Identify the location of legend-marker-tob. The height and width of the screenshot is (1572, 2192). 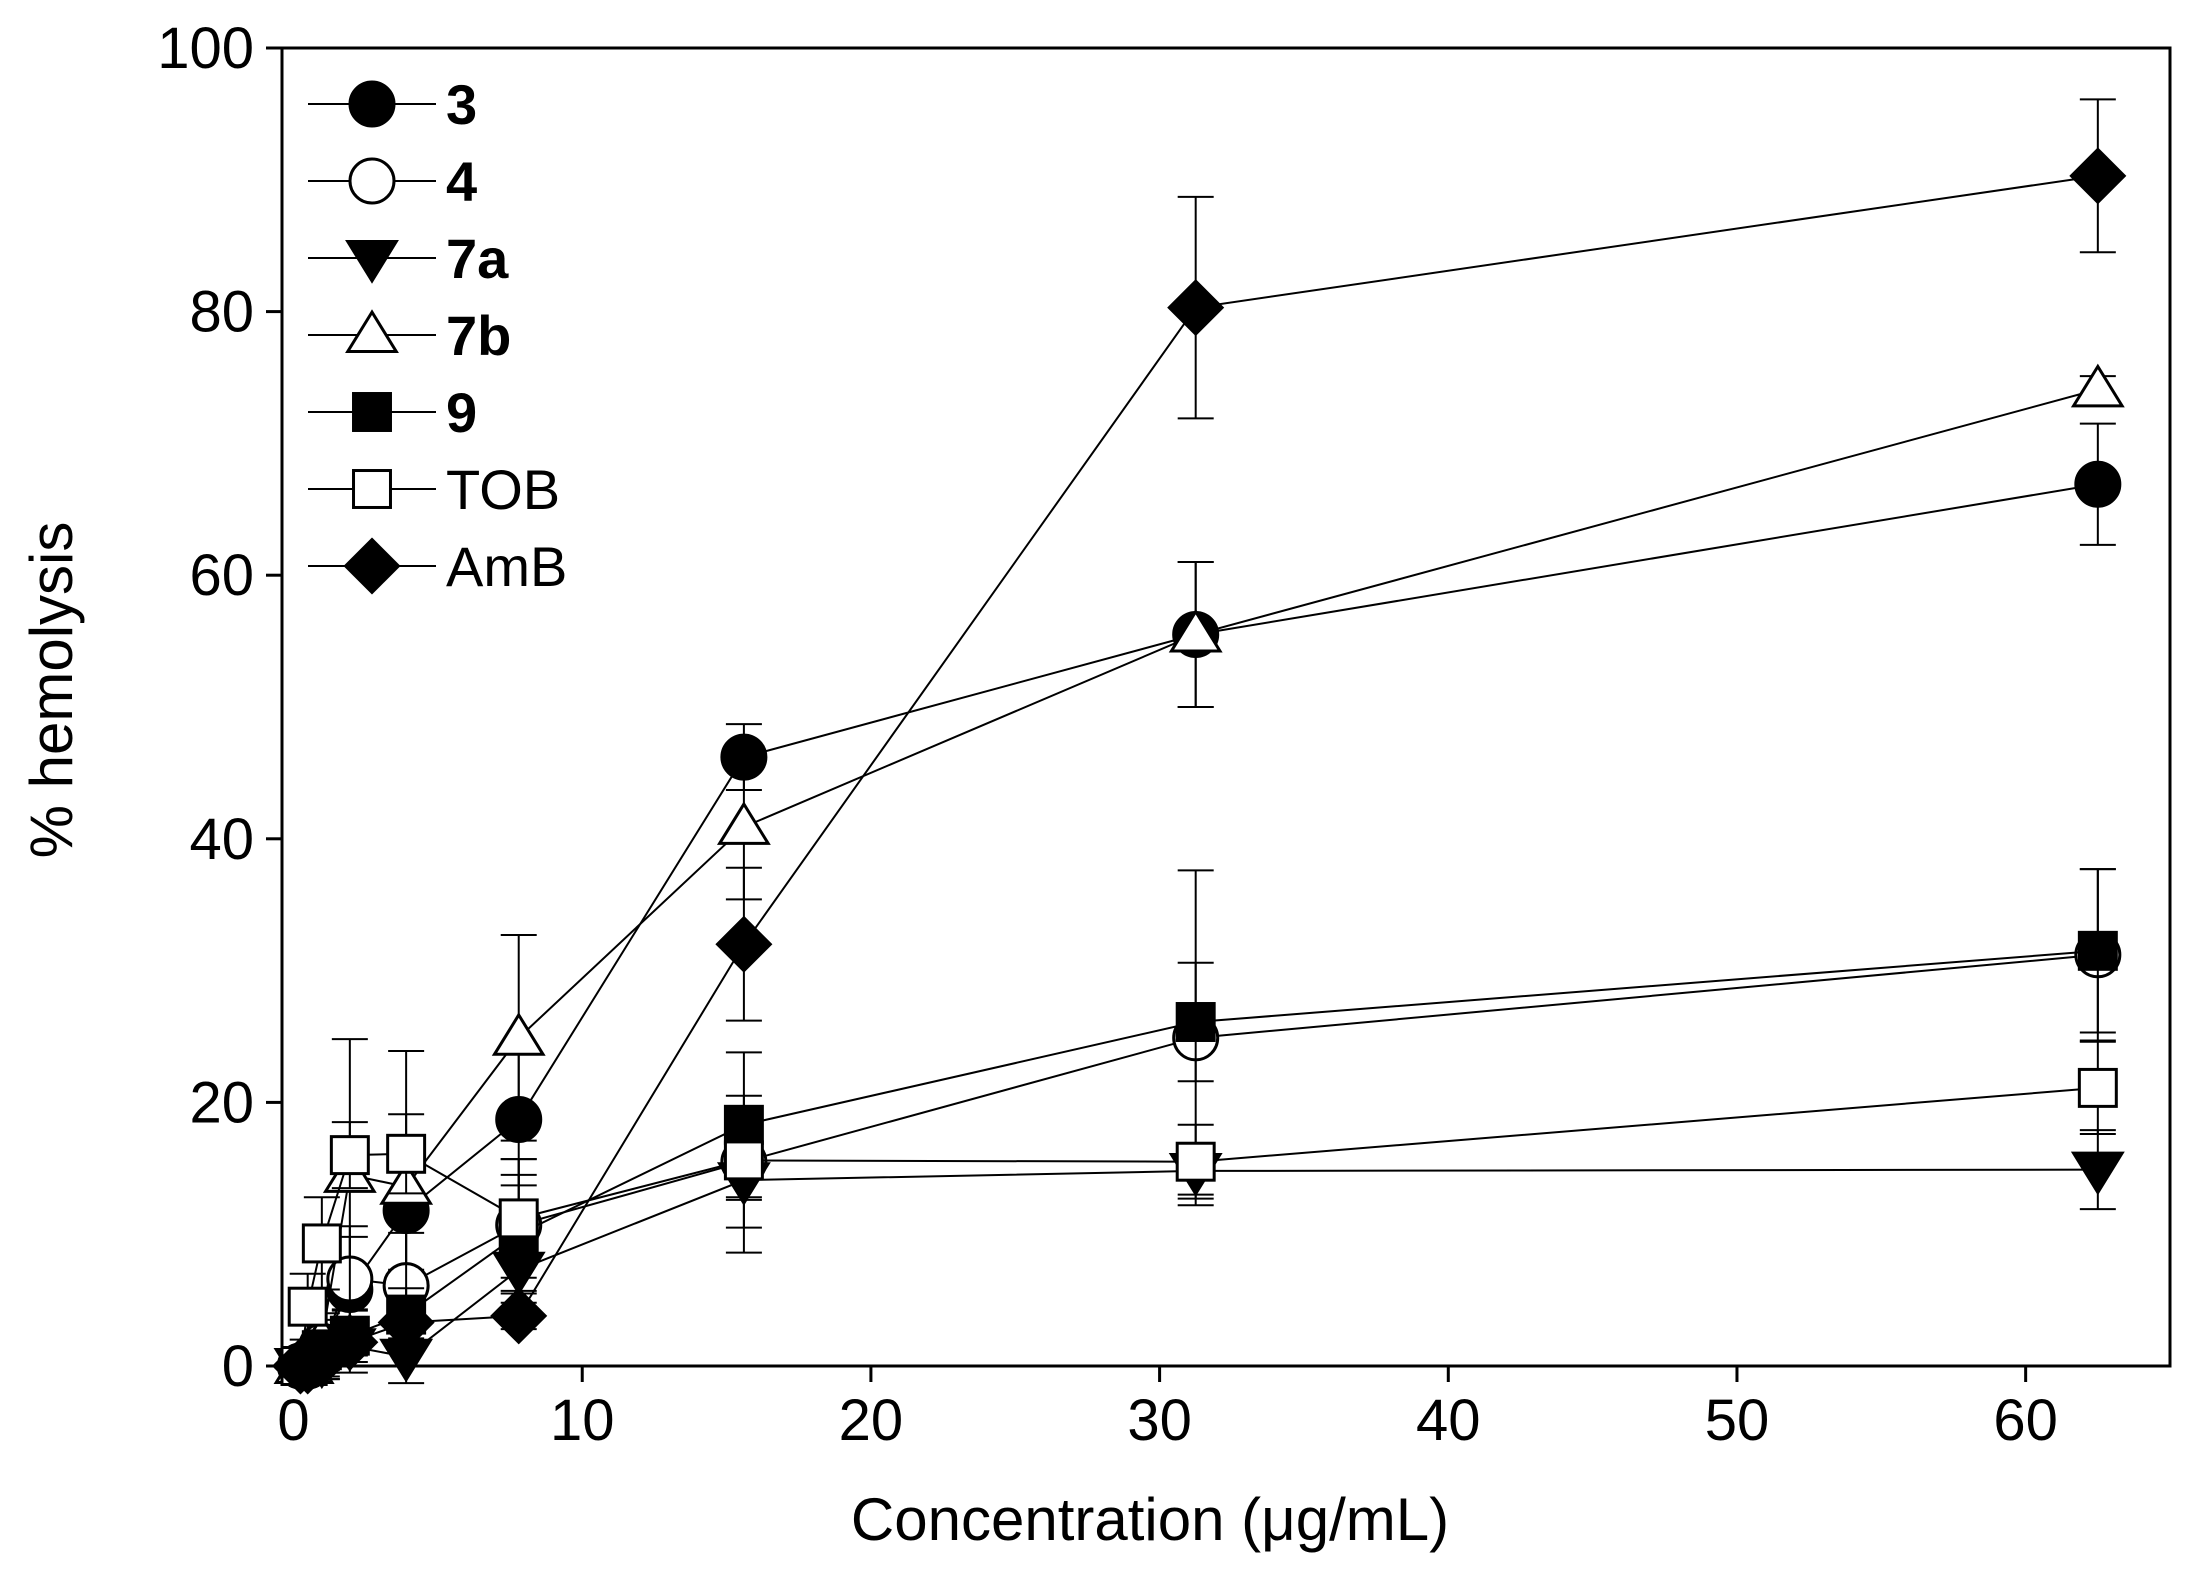
(372, 489).